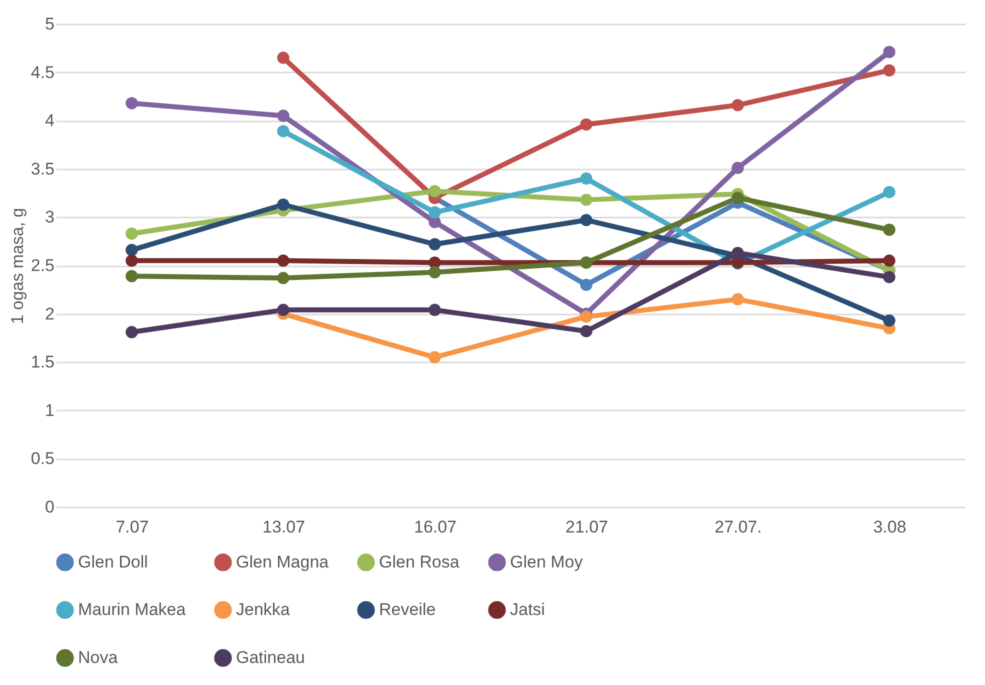 The image size is (985, 685). Describe the element at coordinates (586, 527) in the screenshot. I see `x-tick-label: 21.07` at that location.